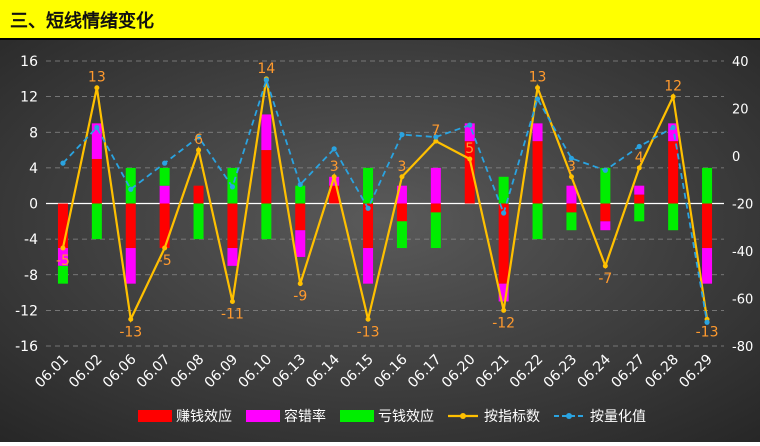 This screenshot has height=446, width=760. Describe the element at coordinates (26, 347) in the screenshot. I see `left-tick-label: -16` at that location.